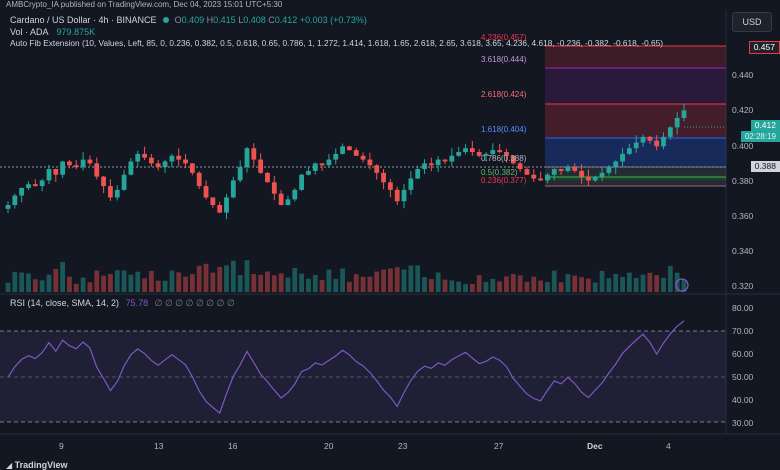 This screenshot has height=470, width=780. What do you see at coordinates (193, 20) in the screenshot?
I see `open-value: 0.409` at bounding box center [193, 20].